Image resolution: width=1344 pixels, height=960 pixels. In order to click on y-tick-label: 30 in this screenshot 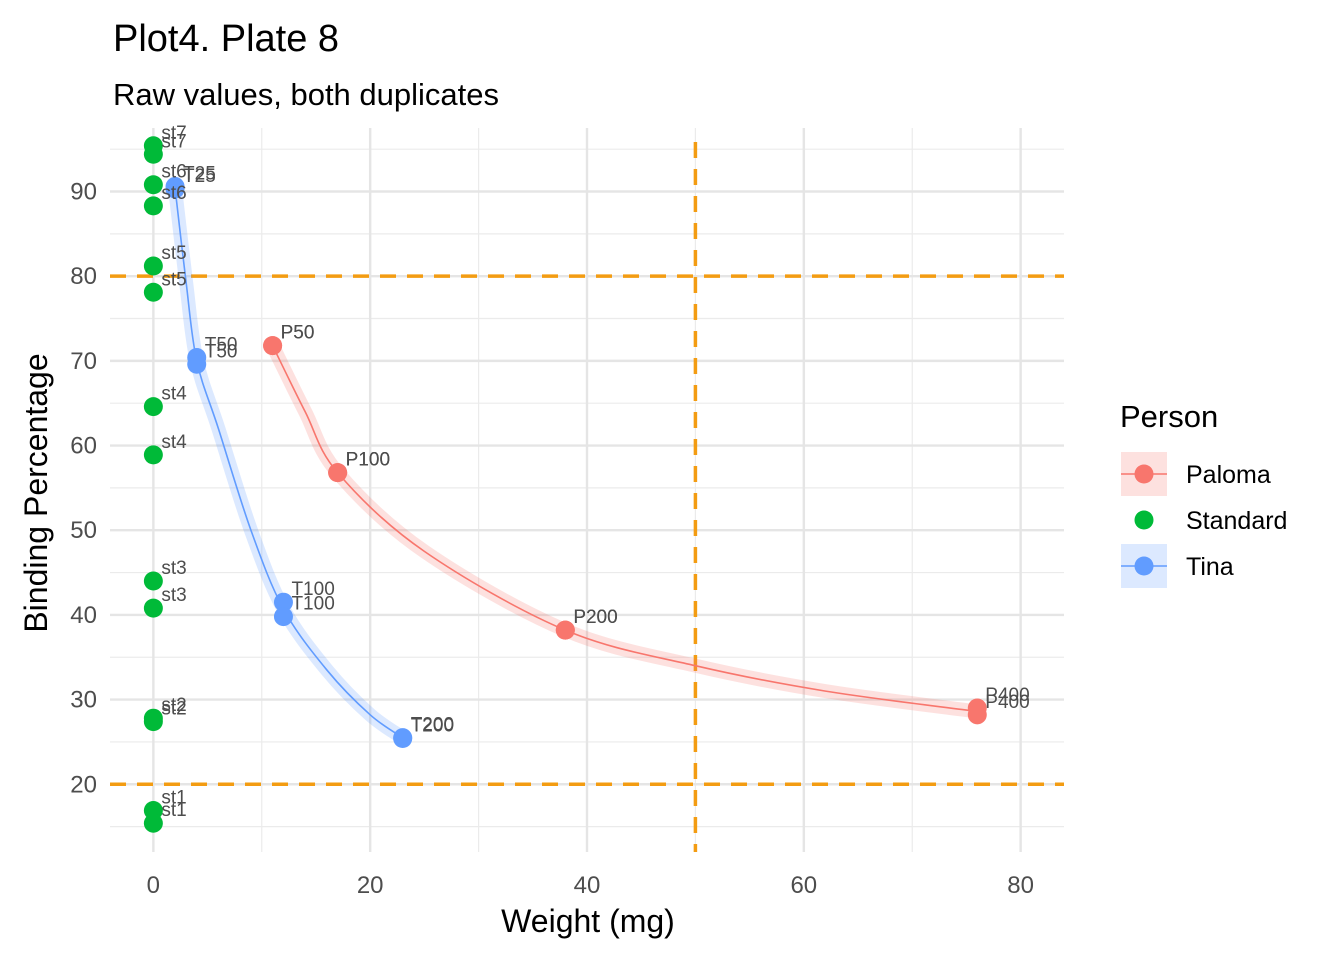, I will do `click(83, 700)`.